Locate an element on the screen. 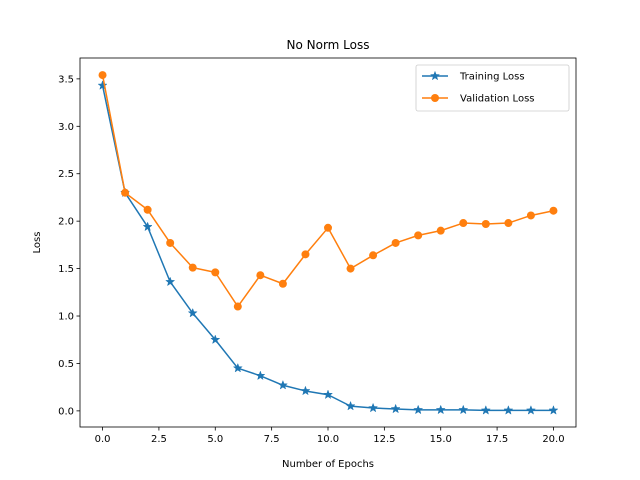 This screenshot has height=480, width=640. x-tick-label: 12.5 is located at coordinates (384, 439).